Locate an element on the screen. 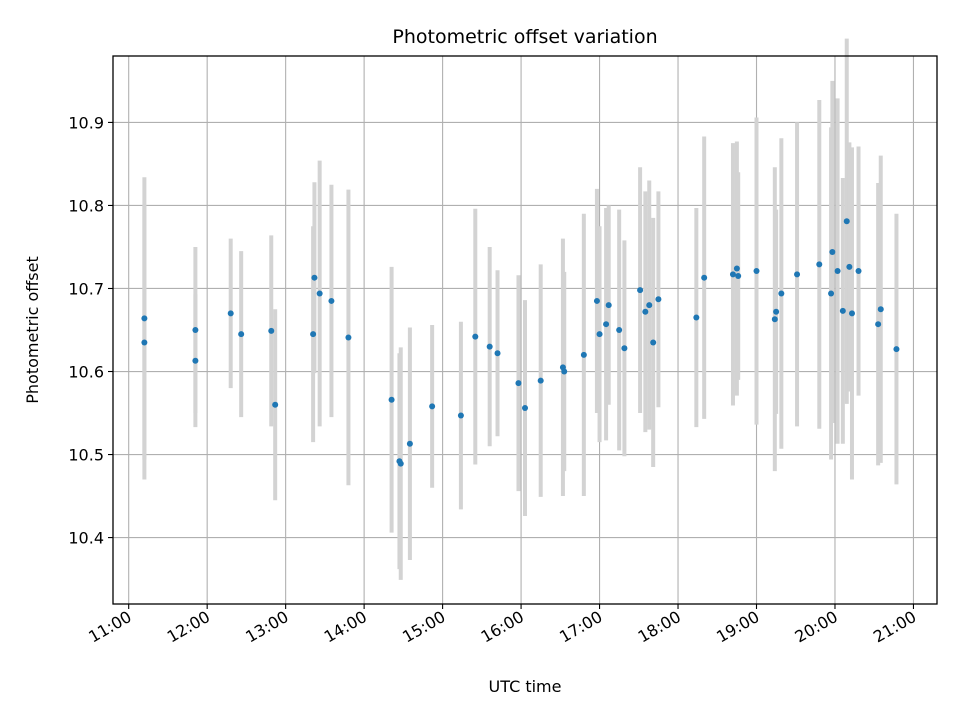 This screenshot has height=720, width=960. y-tick-label: 10.6 is located at coordinates (86, 372).